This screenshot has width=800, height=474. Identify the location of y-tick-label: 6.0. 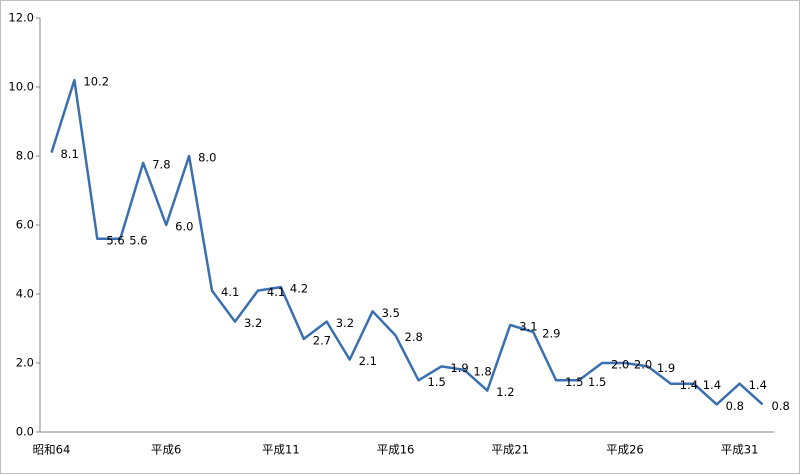
(25, 225).